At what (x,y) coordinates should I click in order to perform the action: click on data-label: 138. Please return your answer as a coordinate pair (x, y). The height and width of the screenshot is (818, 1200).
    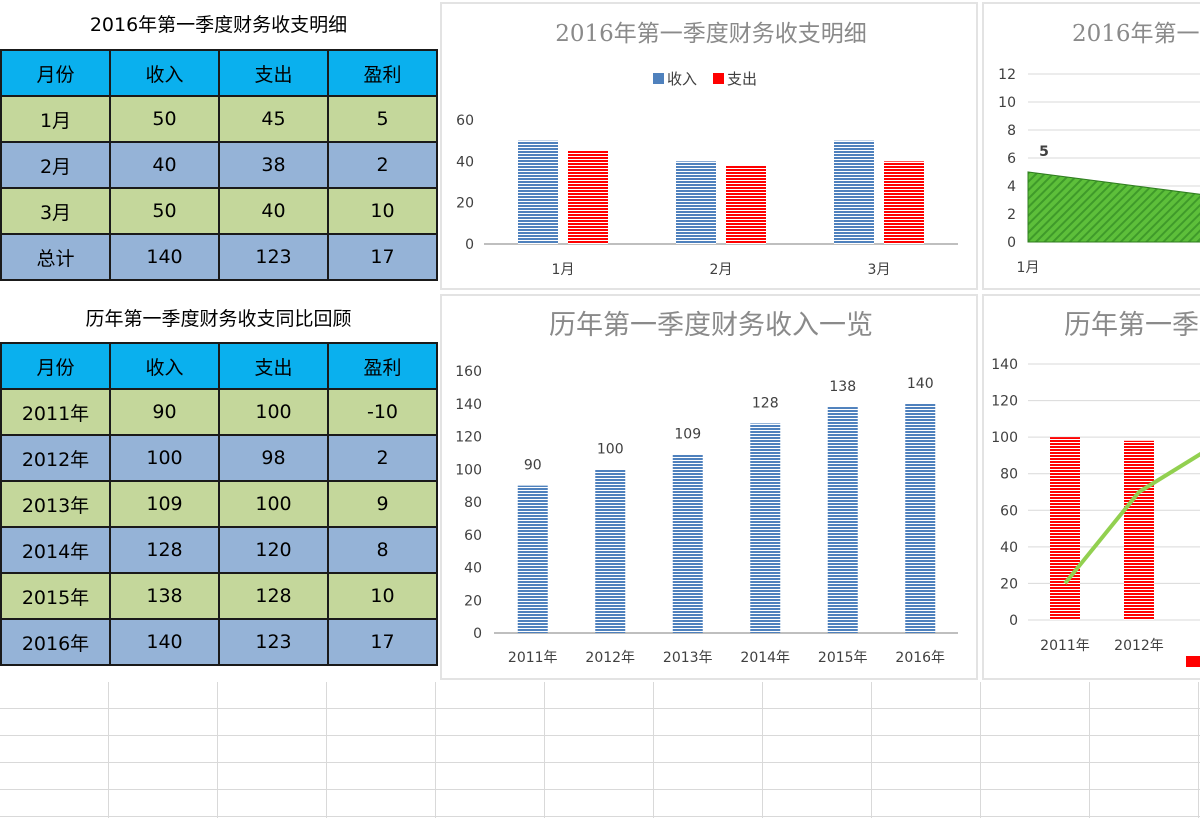
    Looking at the image, I should click on (842, 387).